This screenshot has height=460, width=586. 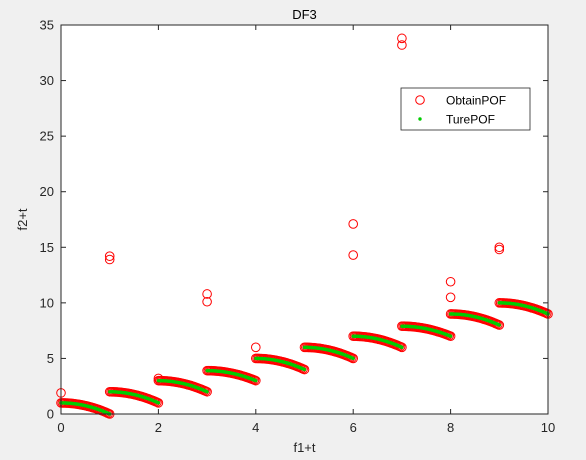 What do you see at coordinates (304, 447) in the screenshot?
I see `x-axis-label: f1+t` at bounding box center [304, 447].